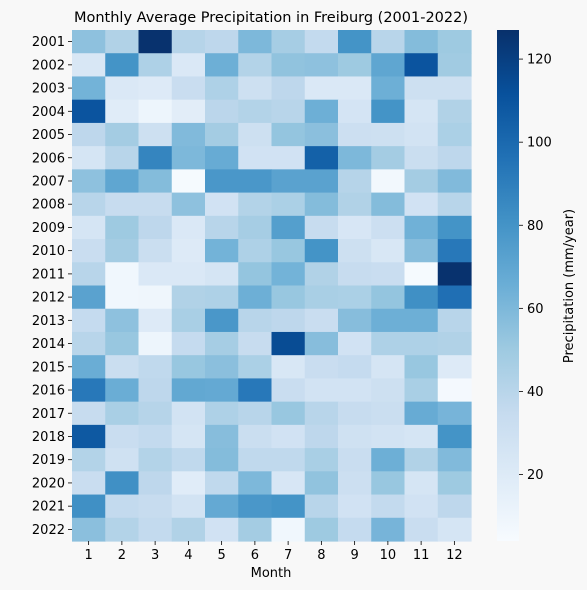 The height and width of the screenshot is (590, 587). What do you see at coordinates (321, 555) in the screenshot?
I see `x-tick-label: 8` at bounding box center [321, 555].